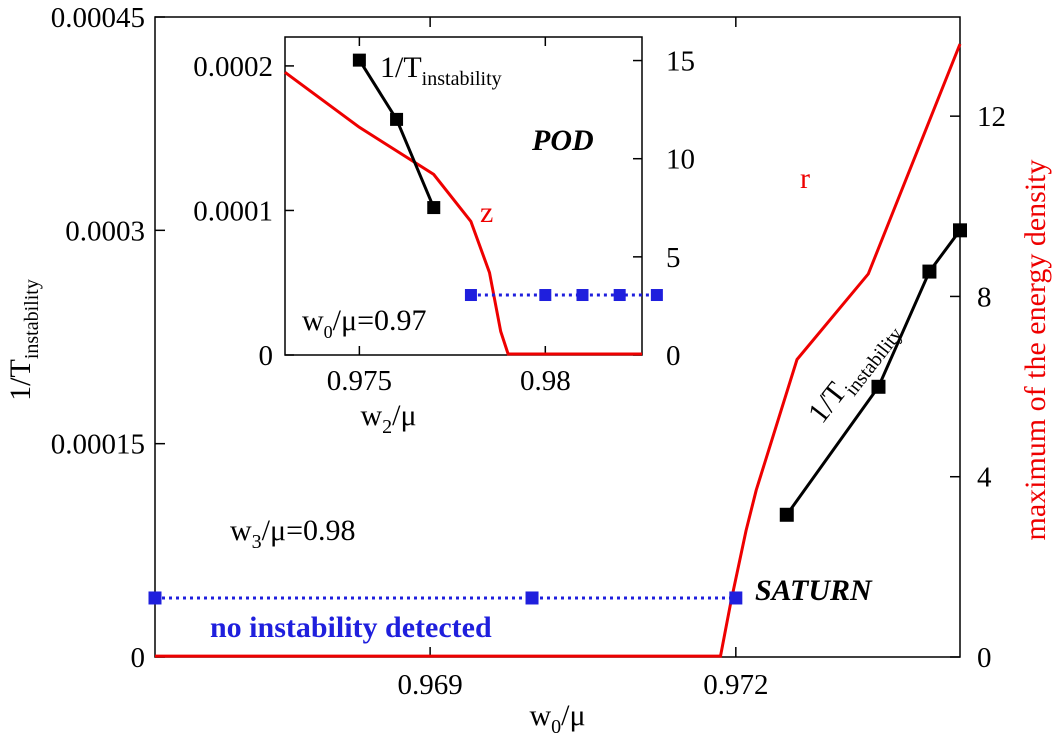  Describe the element at coordinates (257, 542) in the screenshot. I see `annotation-w3-sub: 3` at that location.